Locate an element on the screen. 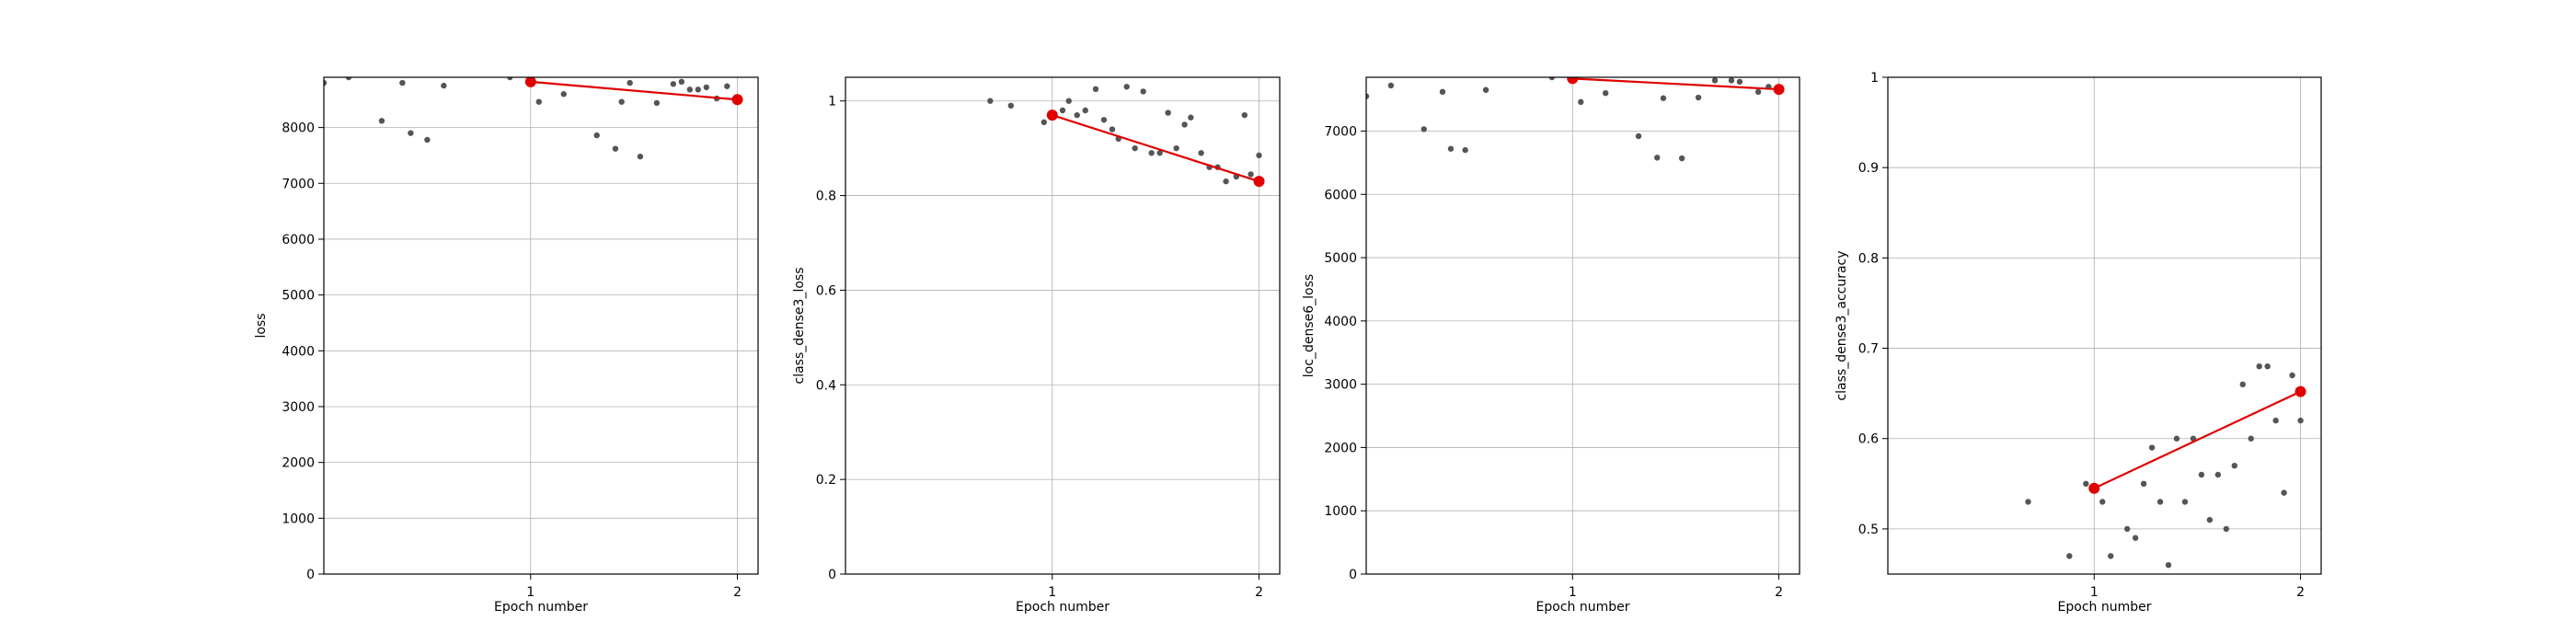 This screenshot has height=644, width=2576. y-tick-label: 8000 is located at coordinates (298, 128).